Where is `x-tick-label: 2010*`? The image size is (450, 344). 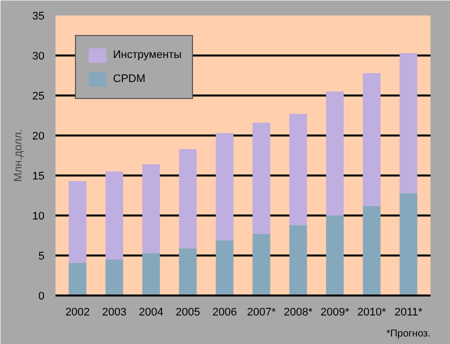 x-tick-label: 2010* is located at coordinates (372, 312).